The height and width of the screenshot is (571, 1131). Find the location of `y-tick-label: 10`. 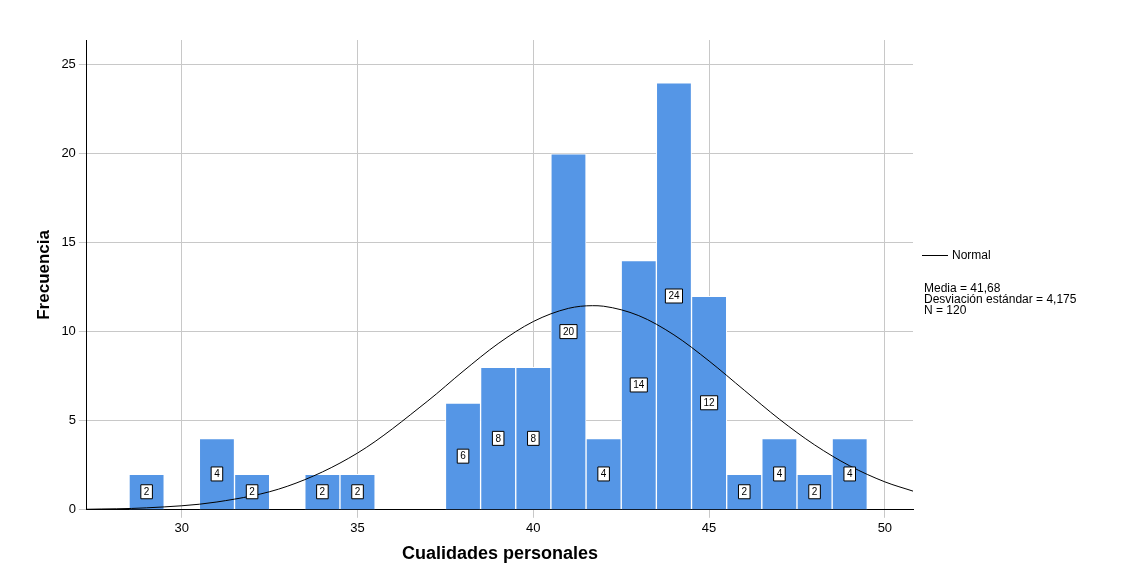

y-tick-label: 10 is located at coordinates (68, 331).